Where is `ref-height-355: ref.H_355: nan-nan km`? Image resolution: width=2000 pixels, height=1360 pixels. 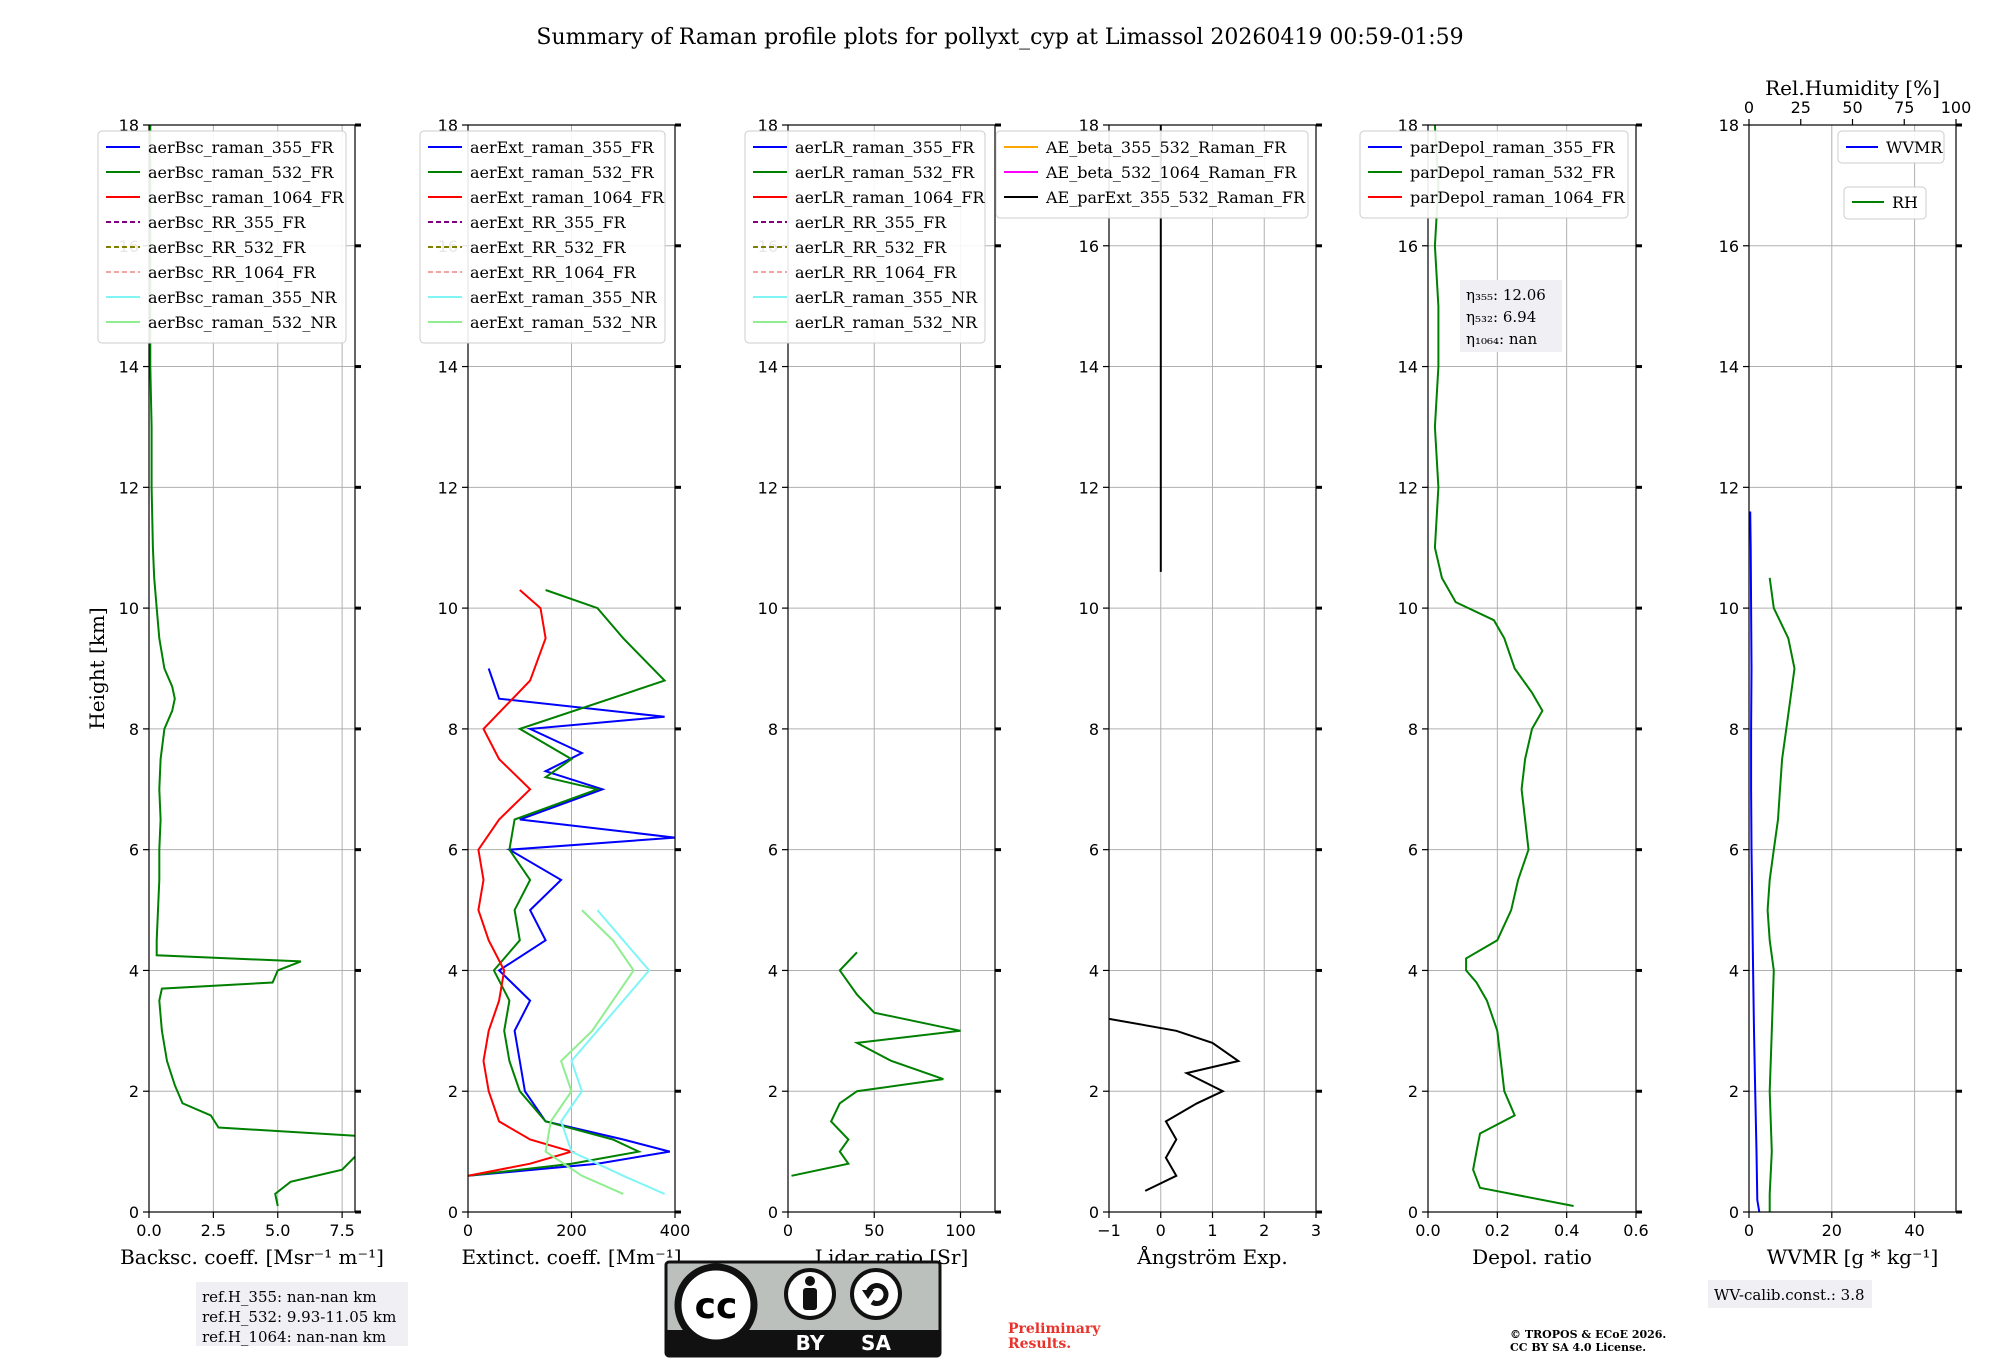 ref-height-355: ref.H_355: nan-nan km is located at coordinates (289, 1297).